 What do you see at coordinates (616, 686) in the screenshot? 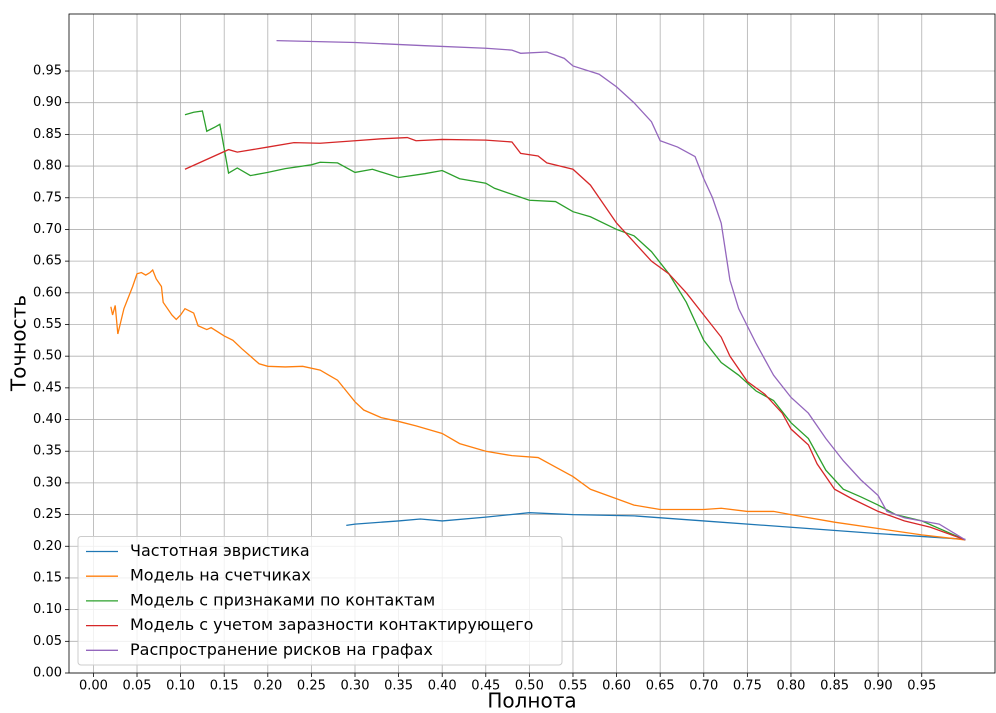
I see `x-tick-label: 0.60` at bounding box center [616, 686].